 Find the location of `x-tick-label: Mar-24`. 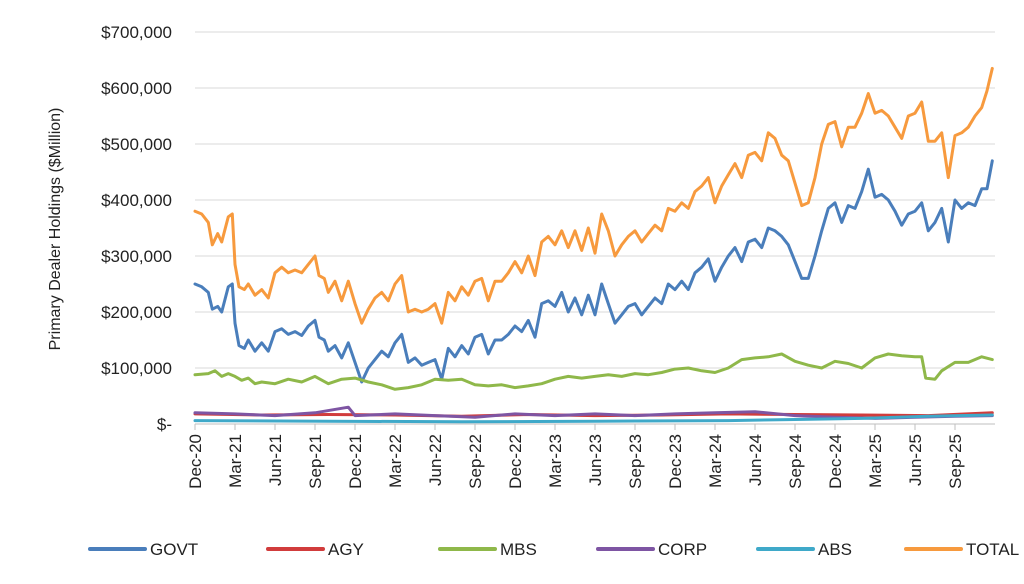

x-tick-label: Mar-24 is located at coordinates (715, 461).